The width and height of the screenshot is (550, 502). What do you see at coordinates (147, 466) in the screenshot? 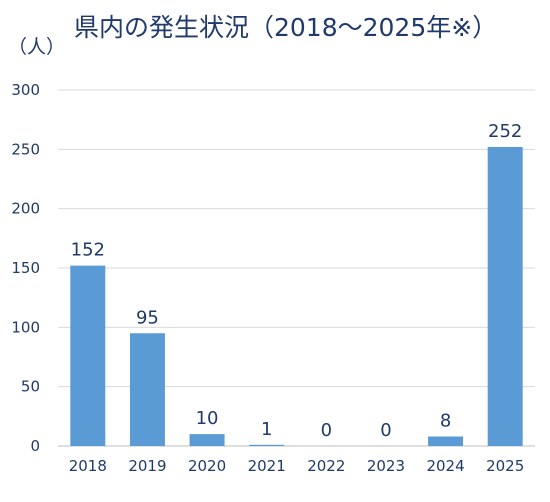
I see `x-tick-label: 2019` at bounding box center [147, 466].